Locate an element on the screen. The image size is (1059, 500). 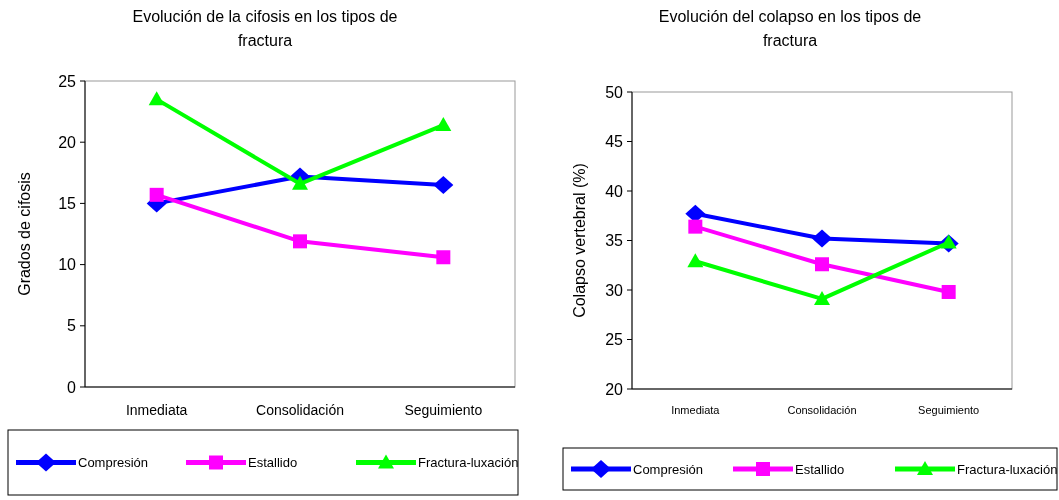
y-tick-label: 40 is located at coordinates (614, 191).